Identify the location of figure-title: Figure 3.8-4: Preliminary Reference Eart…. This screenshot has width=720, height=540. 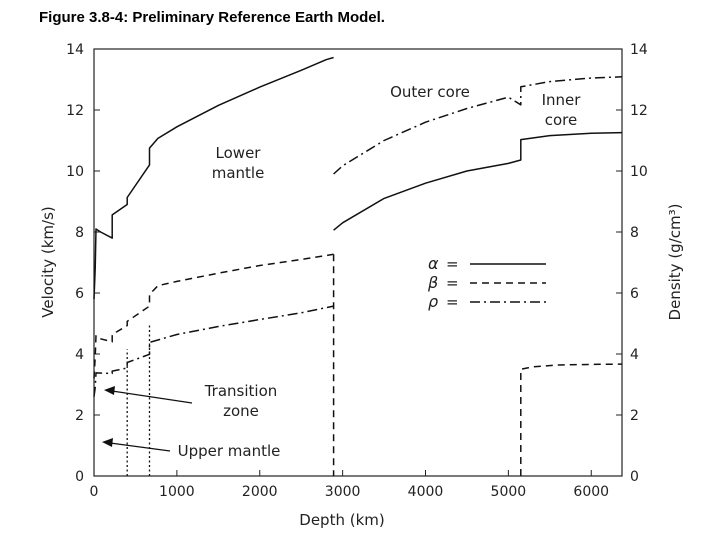
(212, 17).